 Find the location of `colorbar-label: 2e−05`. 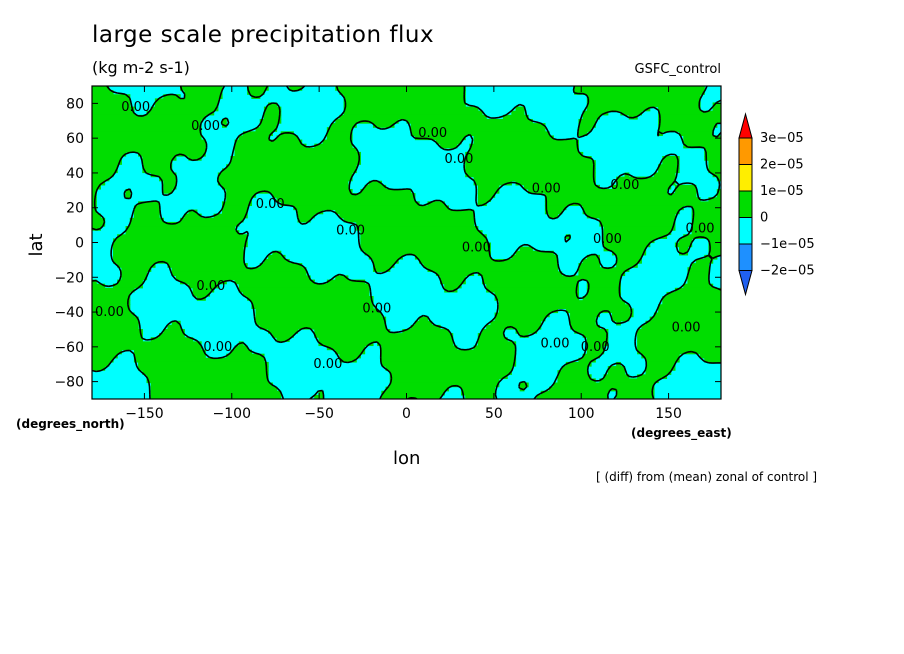

colorbar-label: 2e−05 is located at coordinates (782, 165).